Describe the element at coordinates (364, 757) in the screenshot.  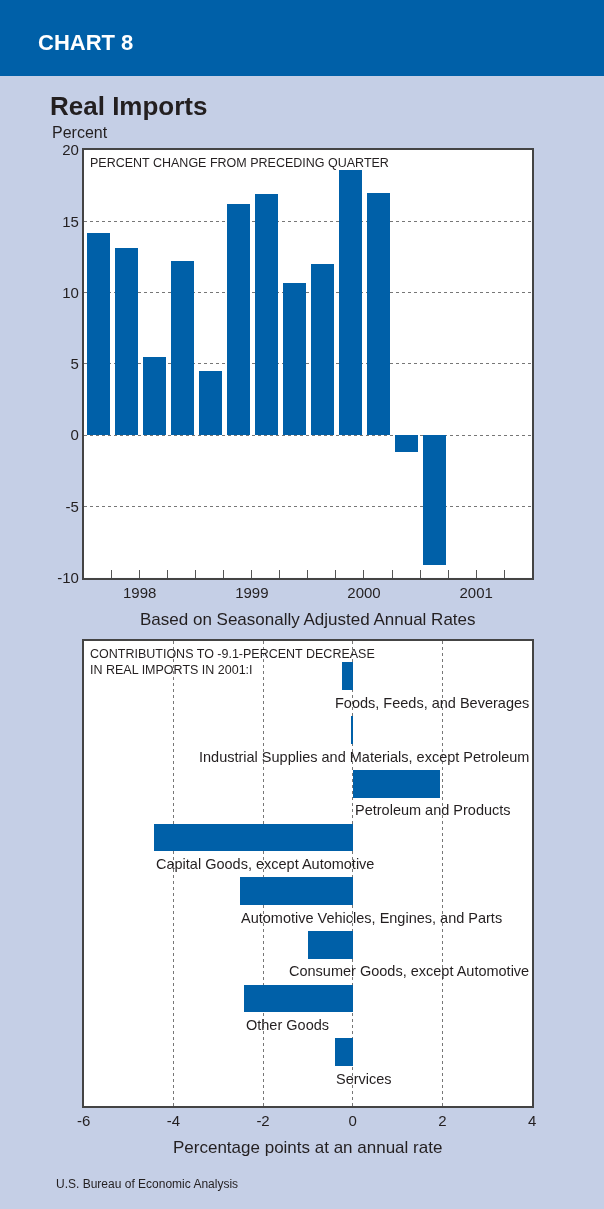
I see `category-label: Industrial Supplies and Materials, except Petroleum` at that location.